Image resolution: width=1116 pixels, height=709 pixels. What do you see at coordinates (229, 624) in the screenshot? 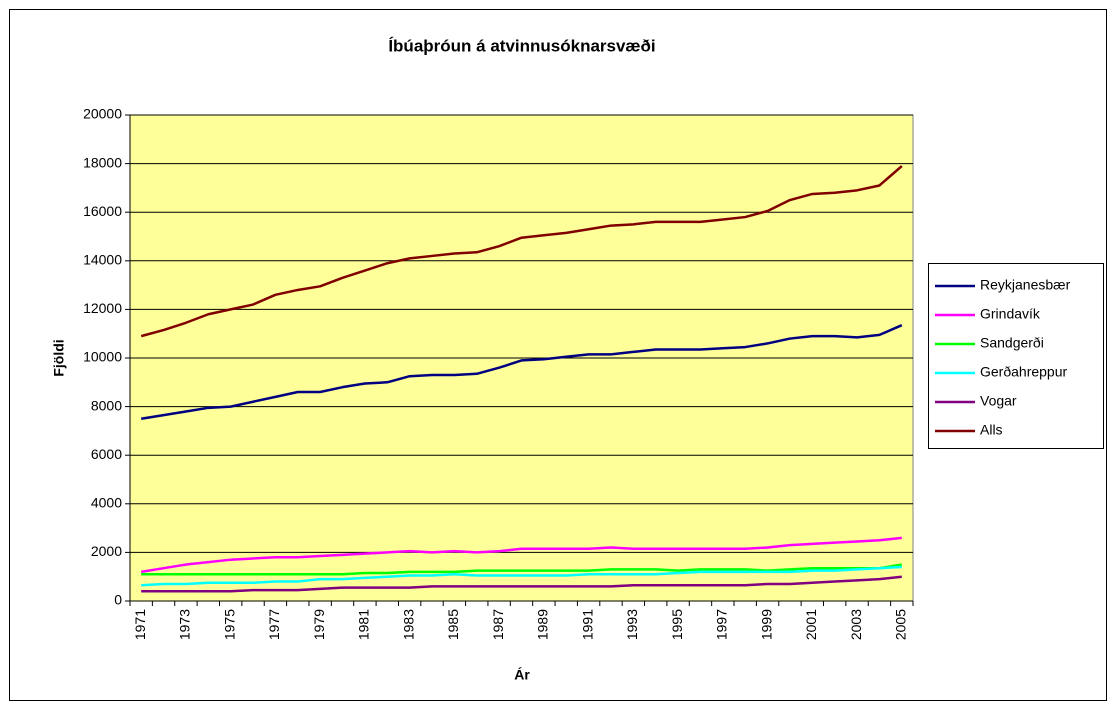
I see `x-tick-label: 1975` at bounding box center [229, 624].